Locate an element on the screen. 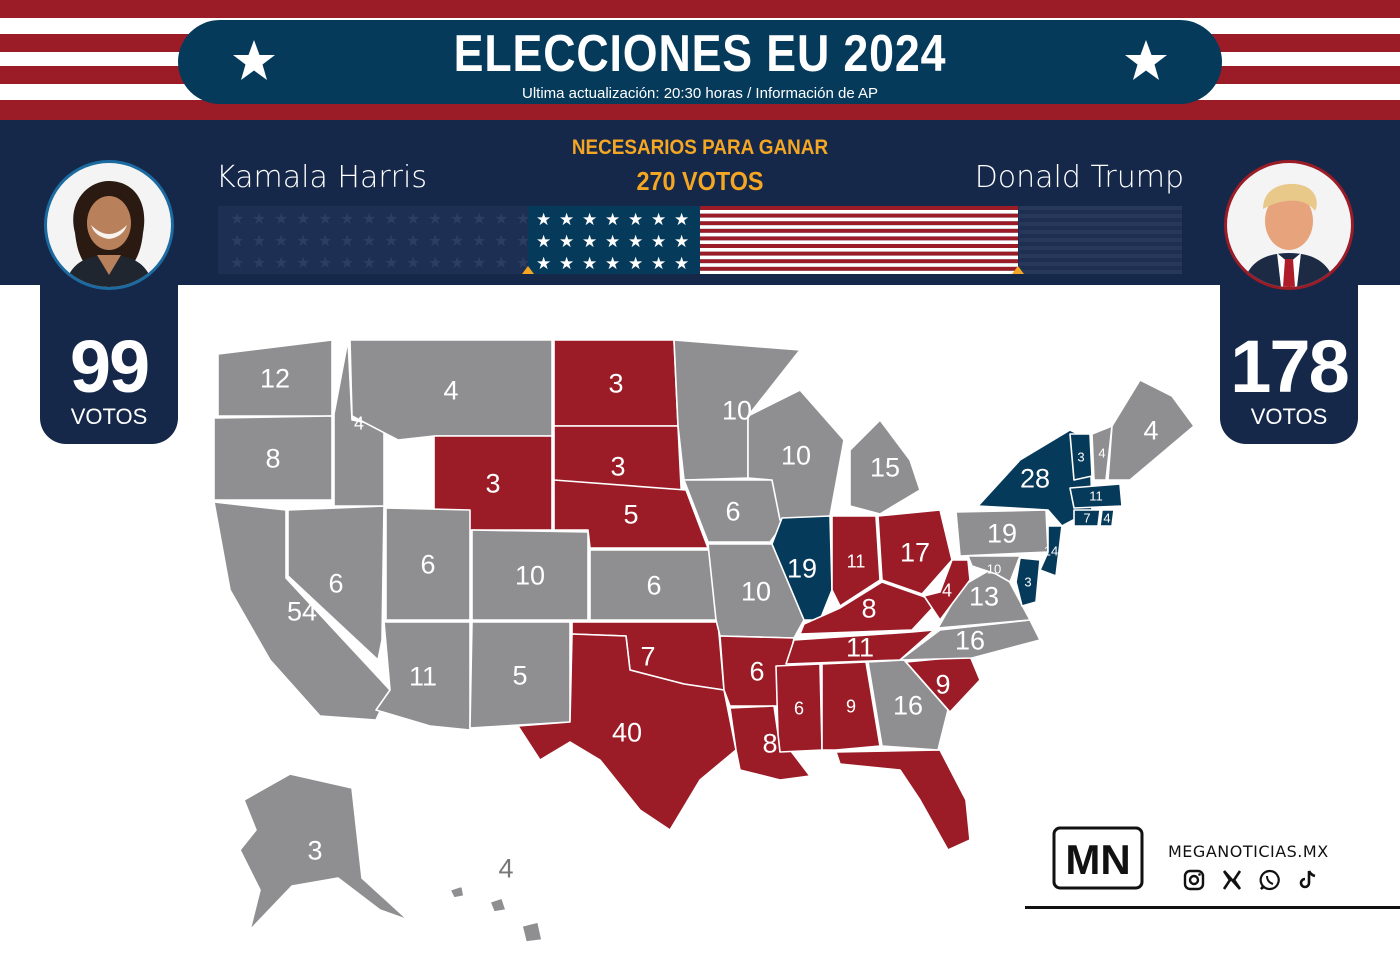 The width and height of the screenshot is (1400, 980). state-MS is located at coordinates (799, 708).